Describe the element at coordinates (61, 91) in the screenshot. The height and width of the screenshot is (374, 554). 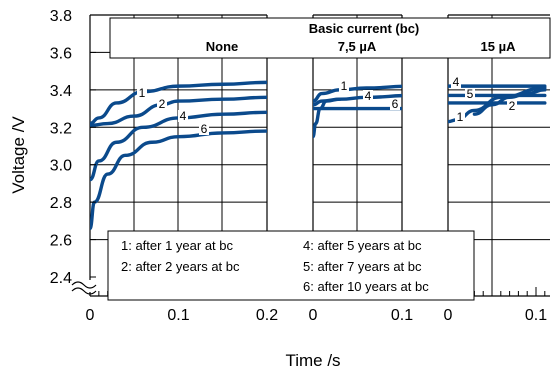
I see `y-tick-label: 3.4` at that location.